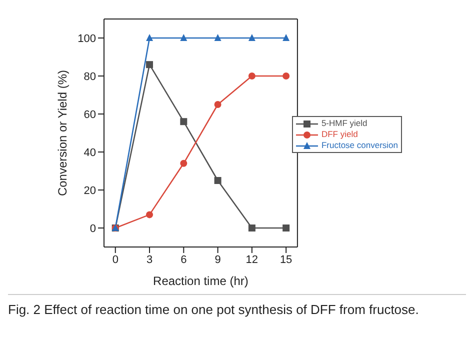  What do you see at coordinates (87, 38) in the screenshot?
I see `y-tick-label: 100` at bounding box center [87, 38].